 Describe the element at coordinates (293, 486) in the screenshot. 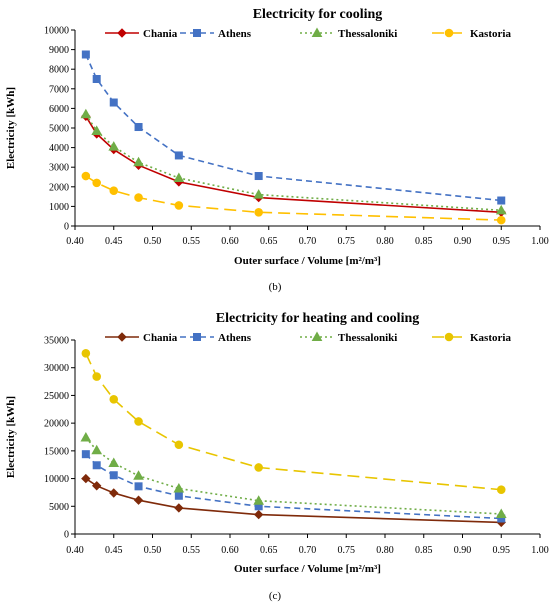

I see `series-line-athens` at that location.